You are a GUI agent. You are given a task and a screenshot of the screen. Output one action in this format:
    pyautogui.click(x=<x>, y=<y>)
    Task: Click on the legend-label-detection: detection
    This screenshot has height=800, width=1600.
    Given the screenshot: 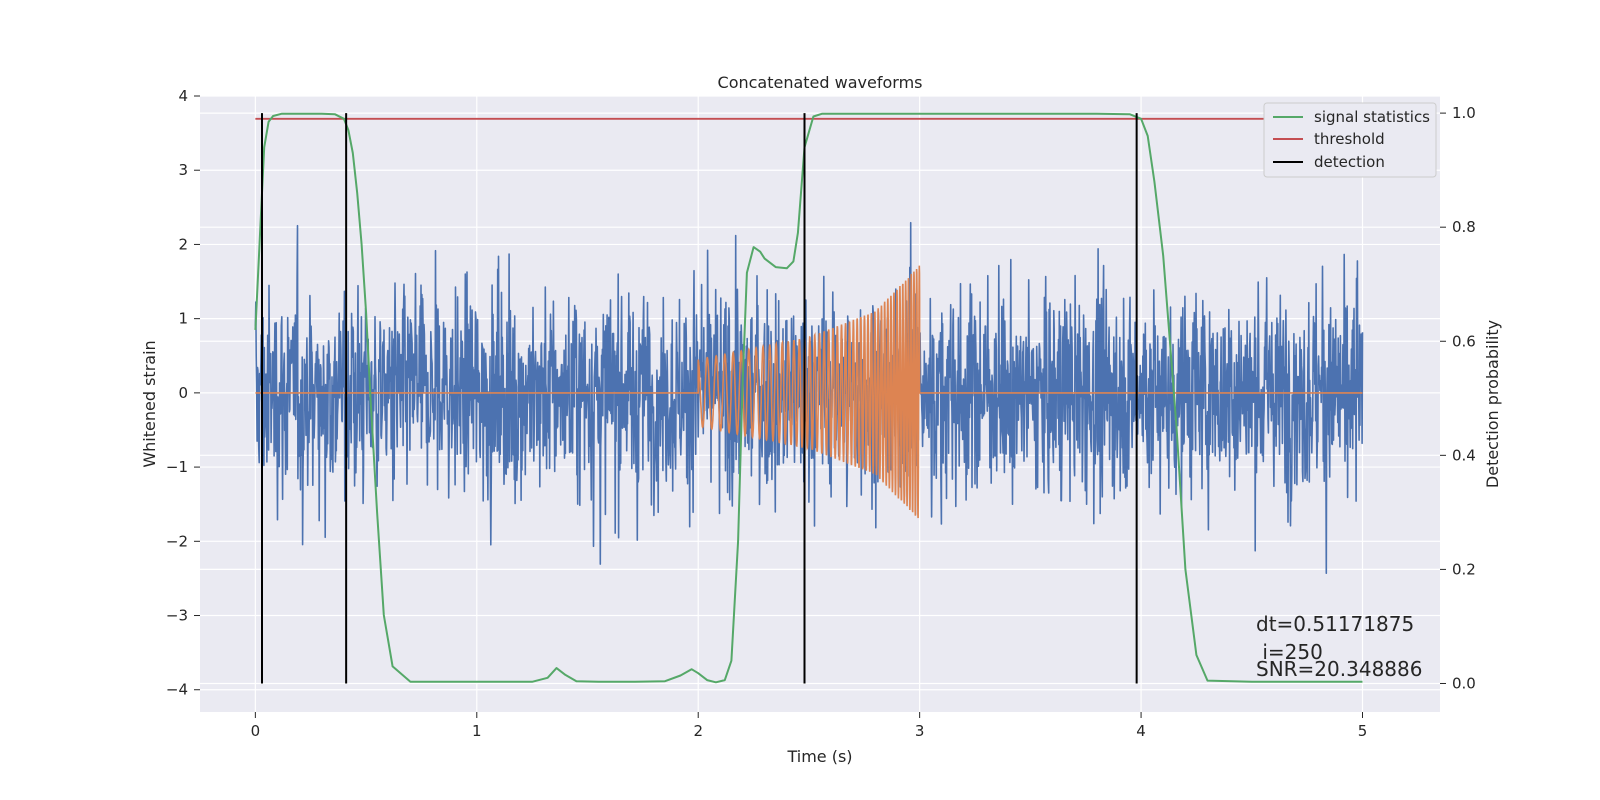 What is the action you would take?
    pyautogui.click(x=1349, y=162)
    